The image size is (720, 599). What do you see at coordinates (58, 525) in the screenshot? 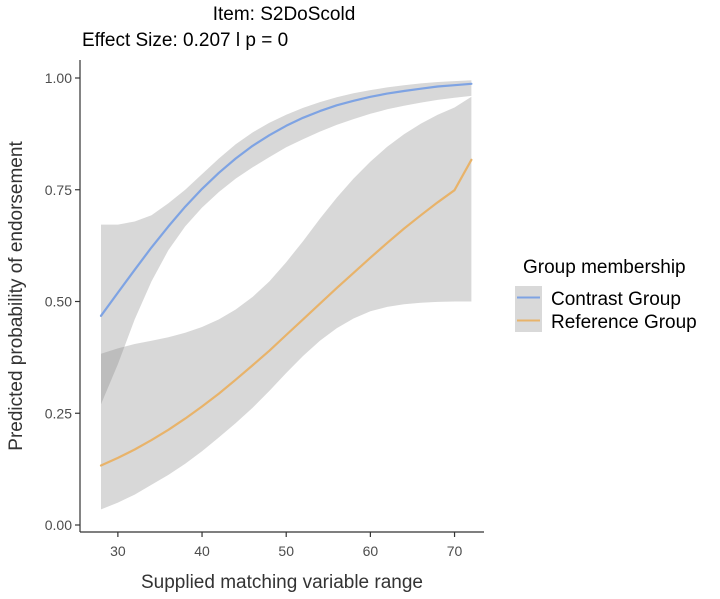
I see `y-tick-label: 0.00` at bounding box center [58, 525].